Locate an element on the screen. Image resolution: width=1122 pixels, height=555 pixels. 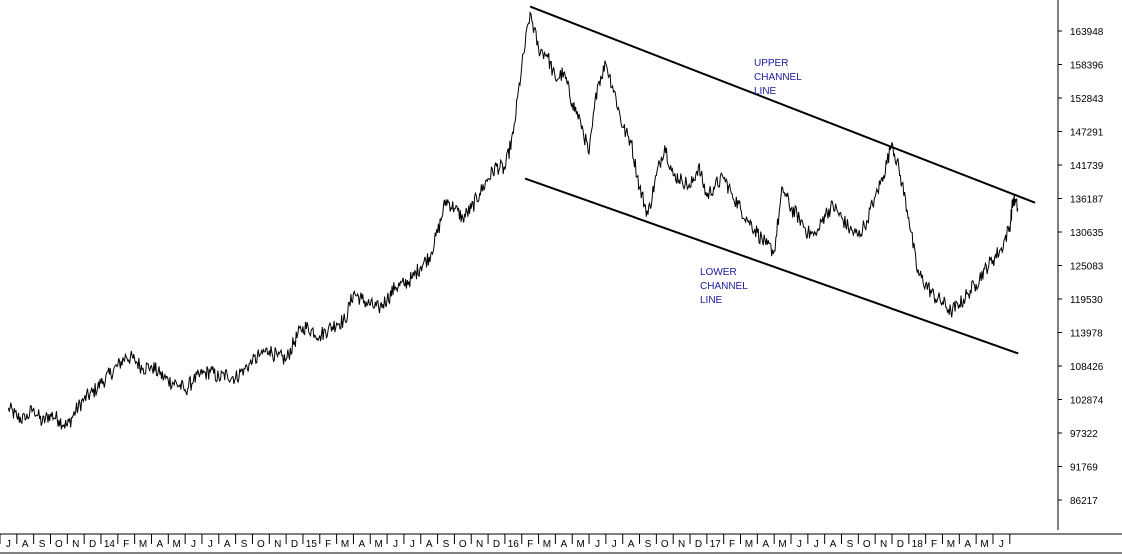
y-tick-label: 125083 is located at coordinates (1087, 266).